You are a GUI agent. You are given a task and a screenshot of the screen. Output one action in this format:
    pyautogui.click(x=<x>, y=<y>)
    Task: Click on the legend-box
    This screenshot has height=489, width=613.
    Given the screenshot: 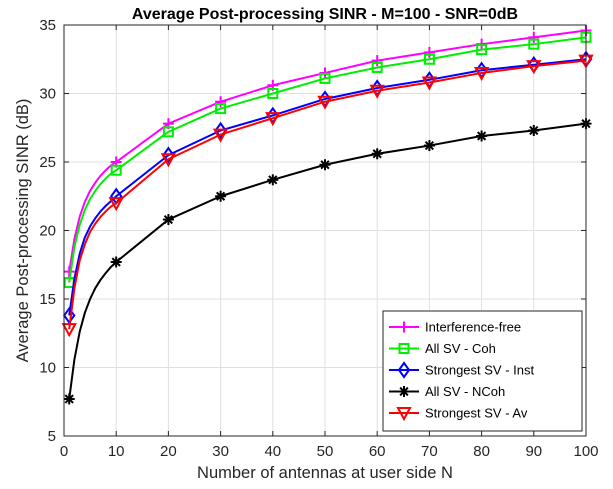 What is the action you would take?
    pyautogui.click(x=482, y=371)
    